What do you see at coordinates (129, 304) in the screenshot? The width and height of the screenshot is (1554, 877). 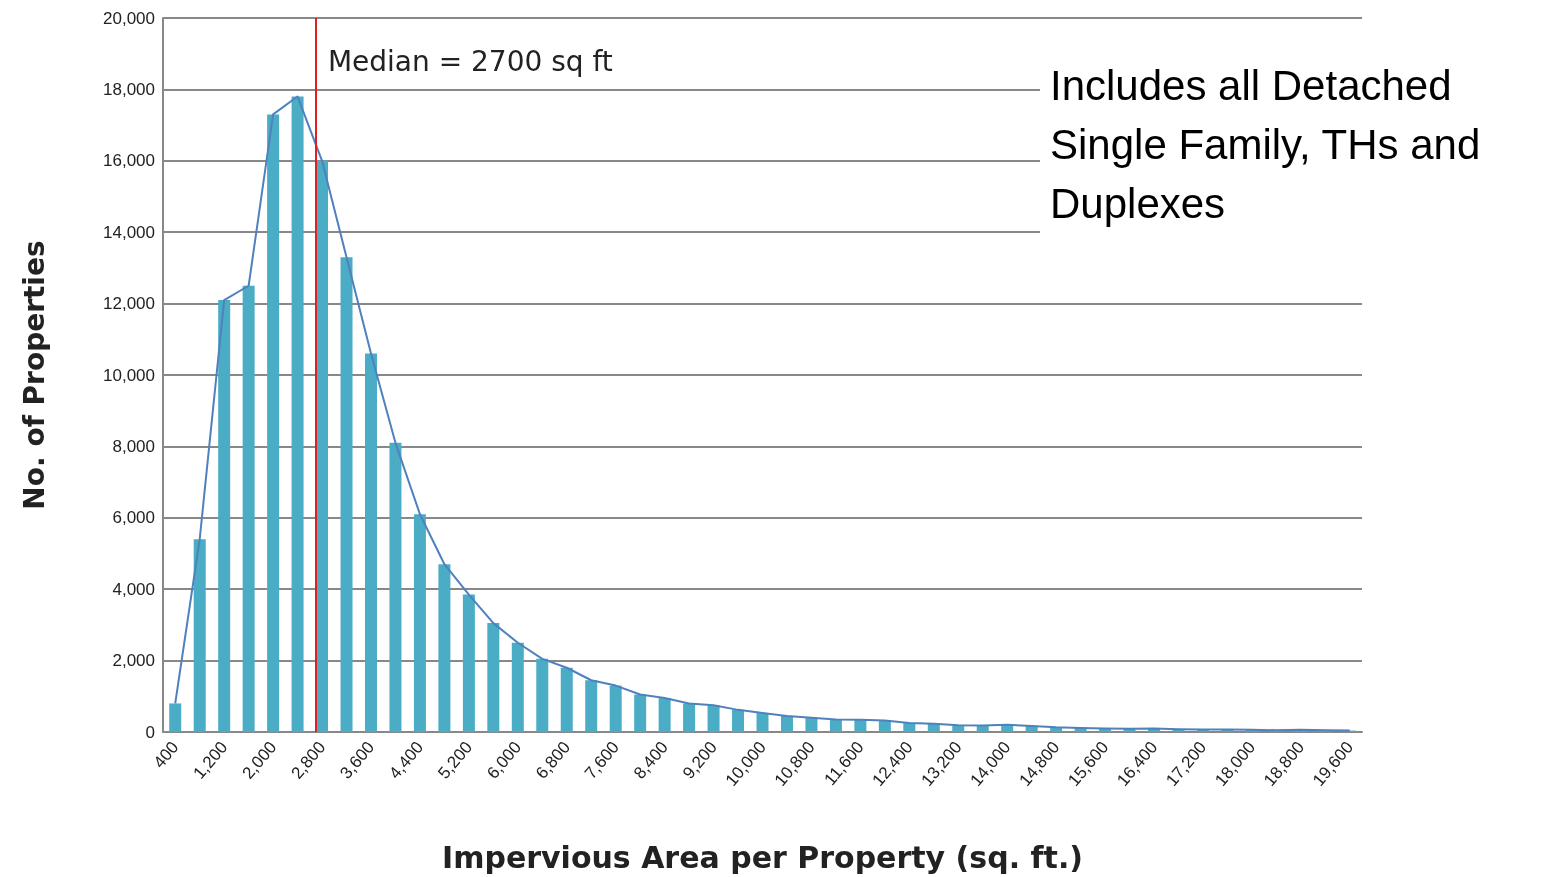 I see `y-tick-label: 12,000` at bounding box center [129, 304].